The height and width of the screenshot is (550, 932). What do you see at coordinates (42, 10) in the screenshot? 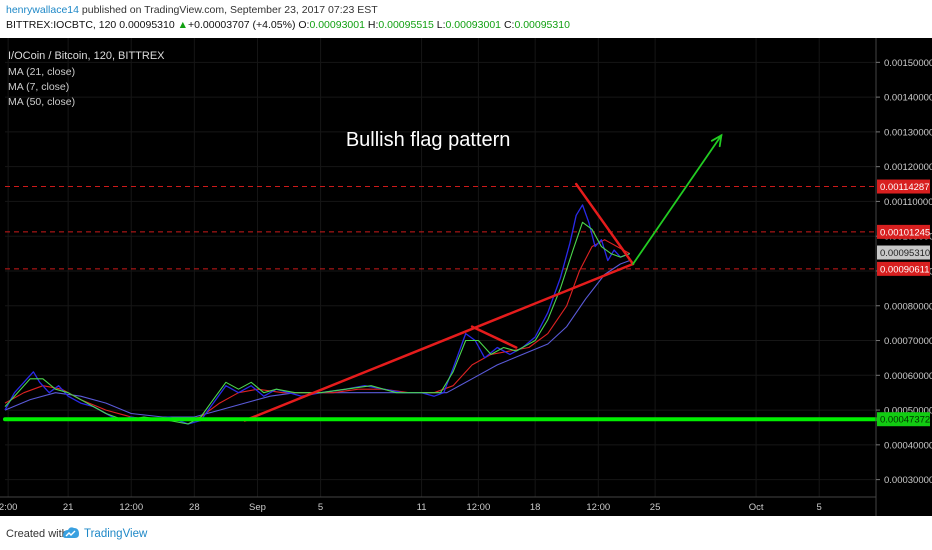
I see `author-link: henrywallace14` at bounding box center [42, 10].